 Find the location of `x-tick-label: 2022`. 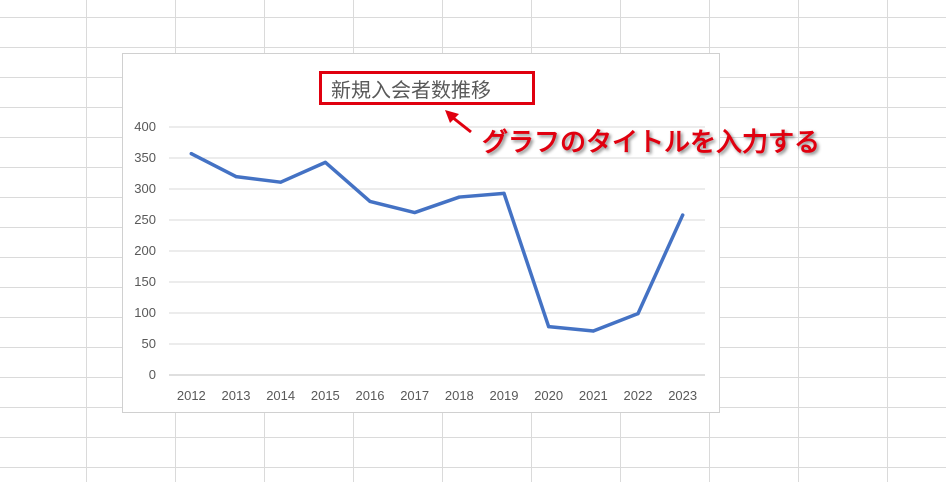

x-tick-label: 2022 is located at coordinates (638, 395).